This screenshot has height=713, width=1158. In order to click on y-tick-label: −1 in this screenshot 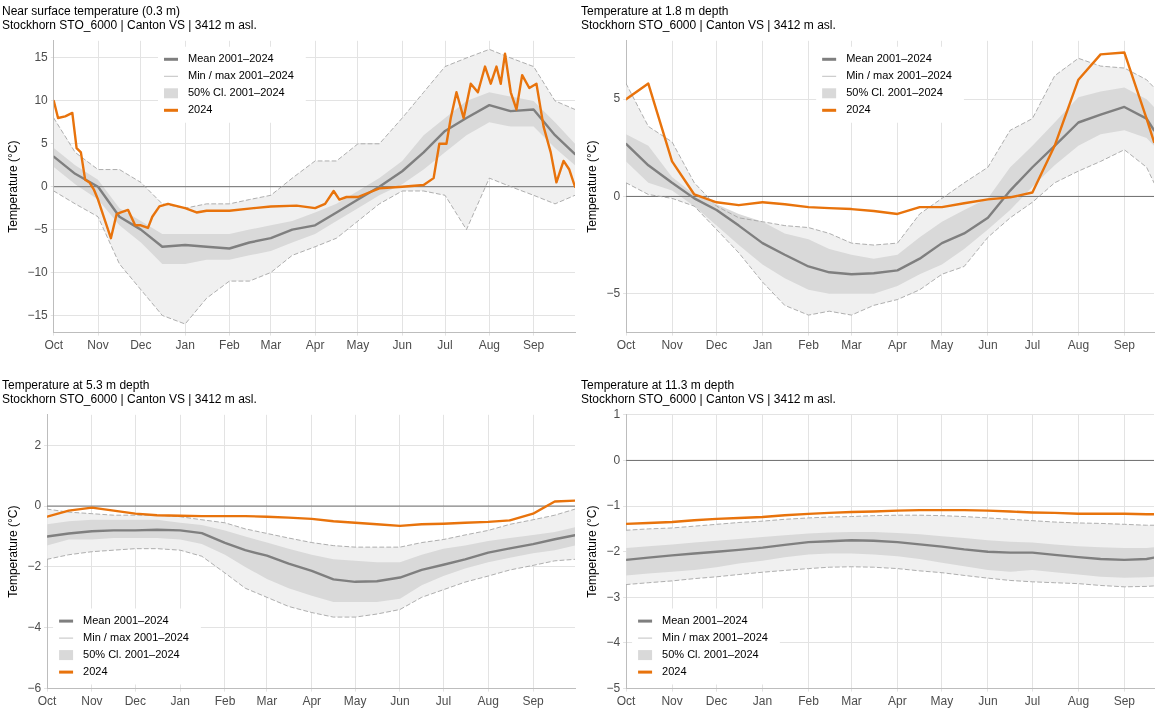, I will do `click(613, 505)`.